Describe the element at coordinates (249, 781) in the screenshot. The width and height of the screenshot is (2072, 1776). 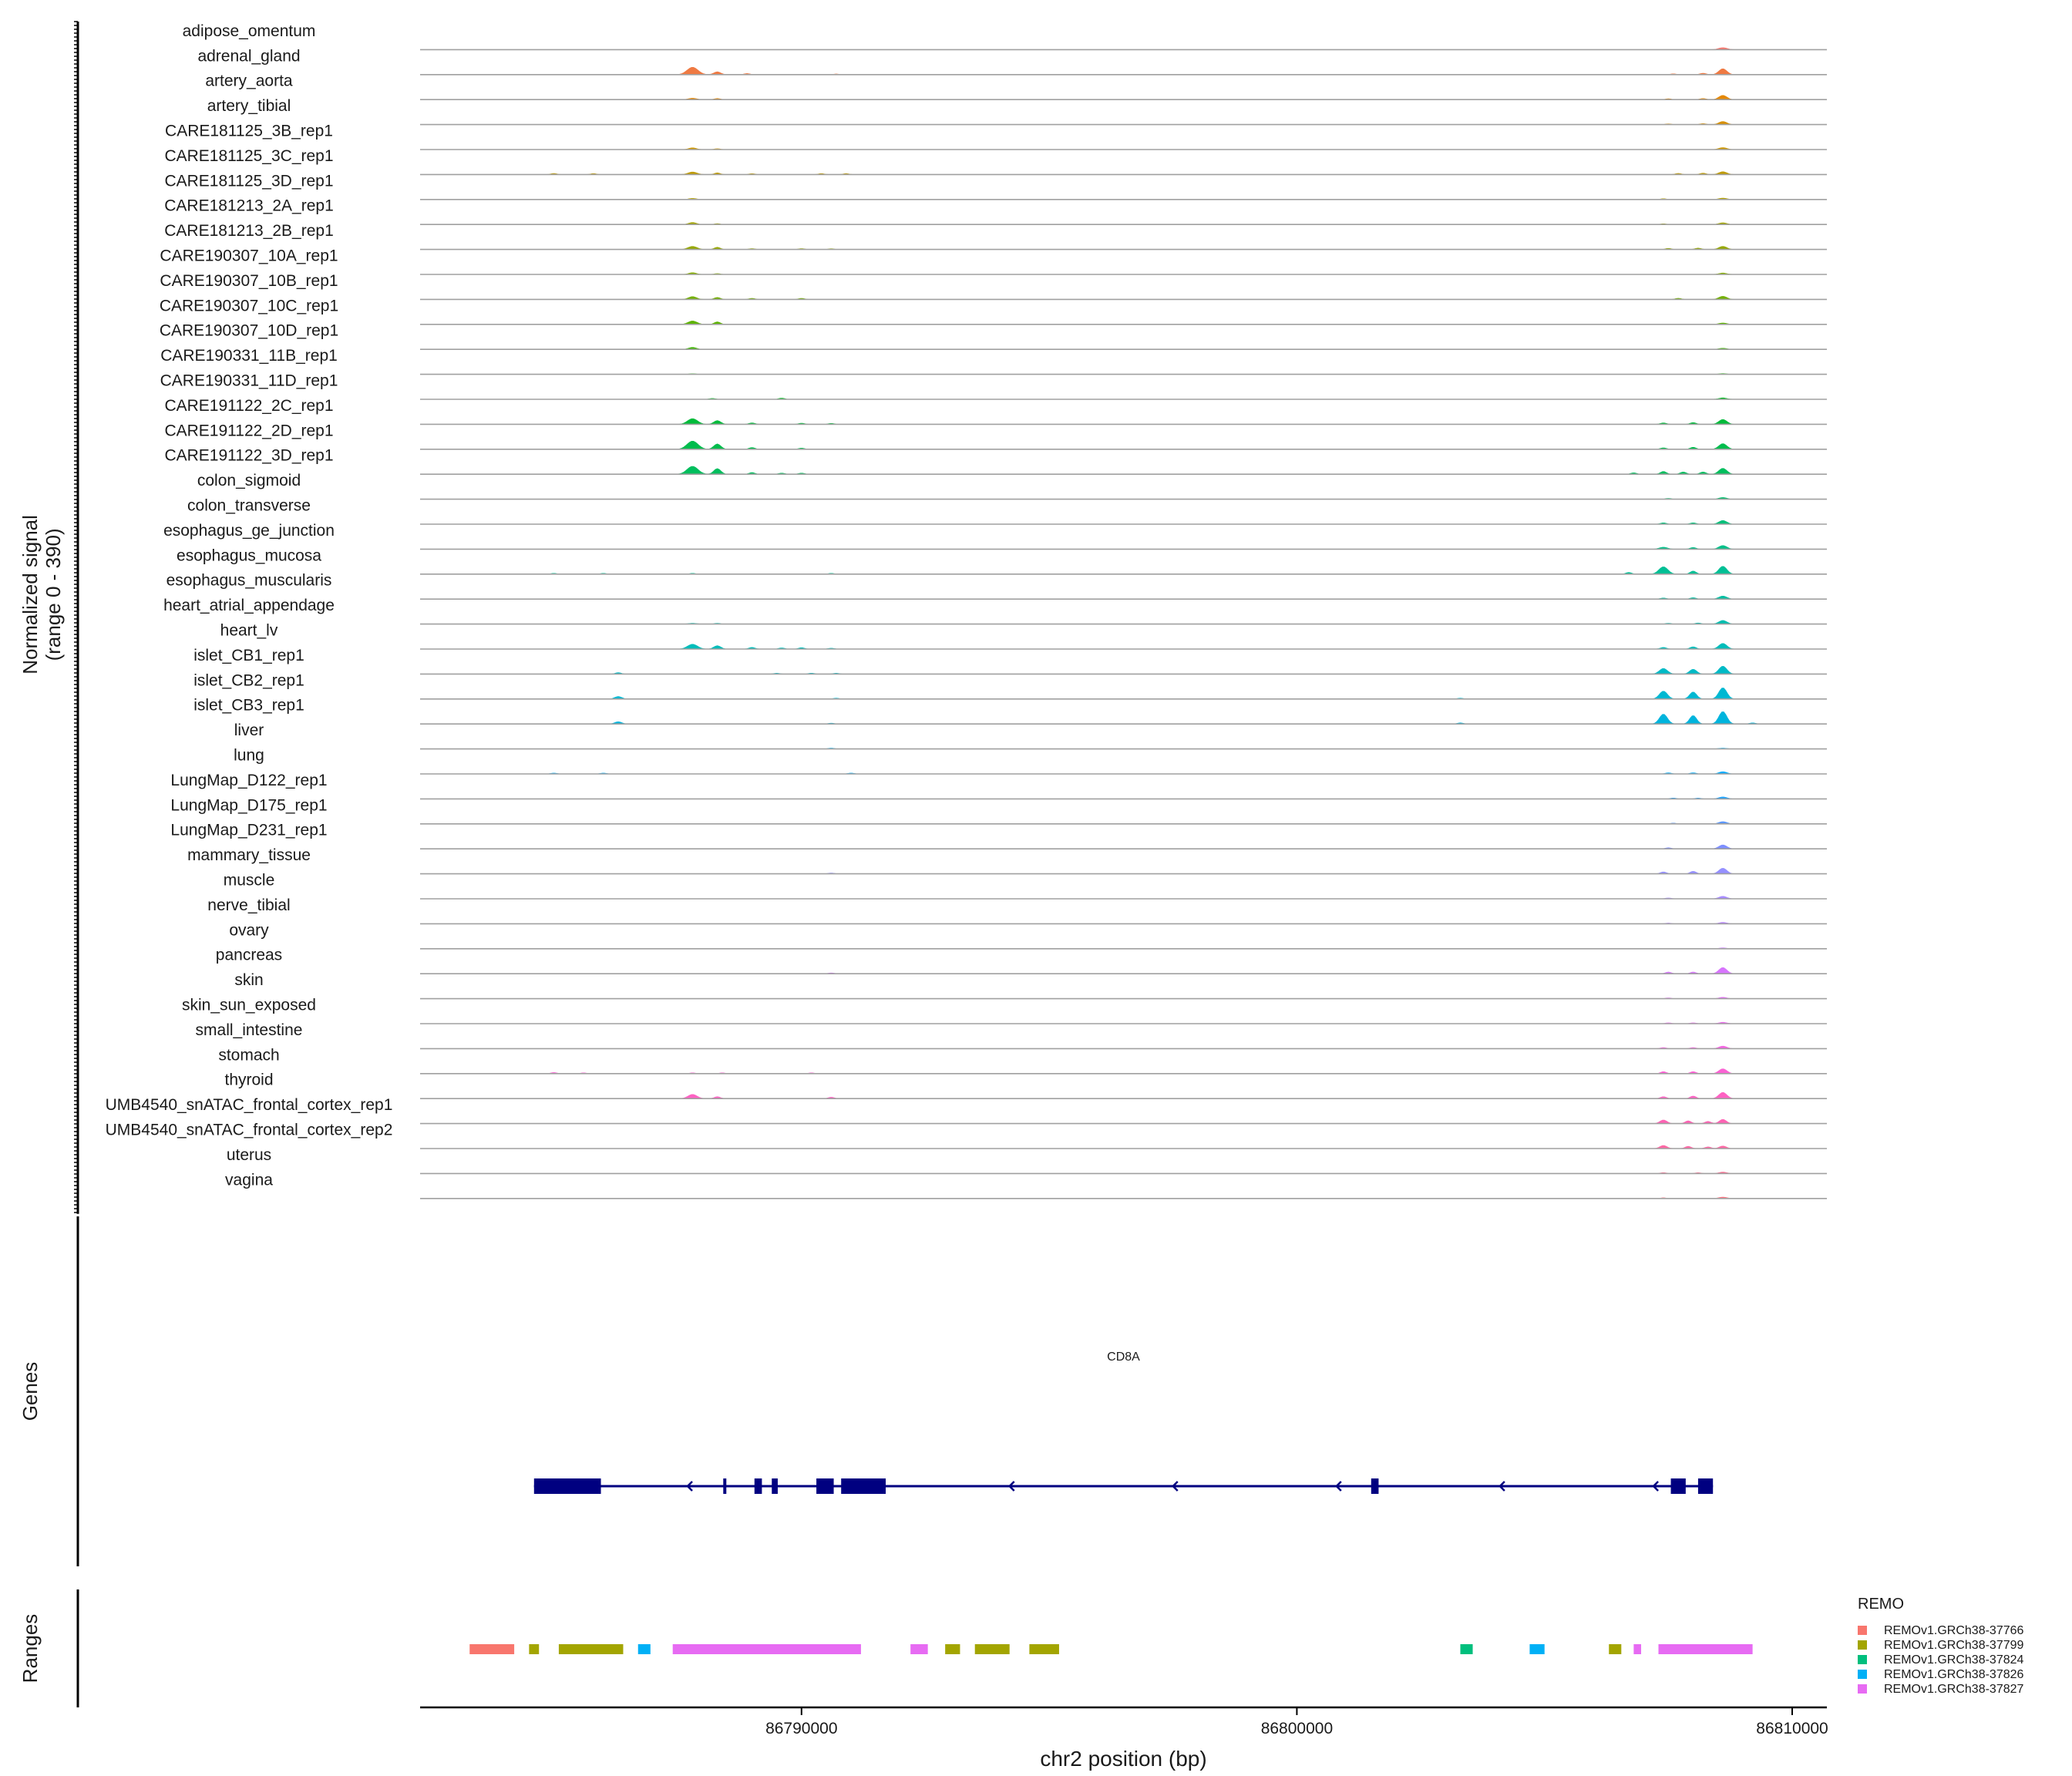
I see `track-label: LungMap_D122_rep1` at that location.